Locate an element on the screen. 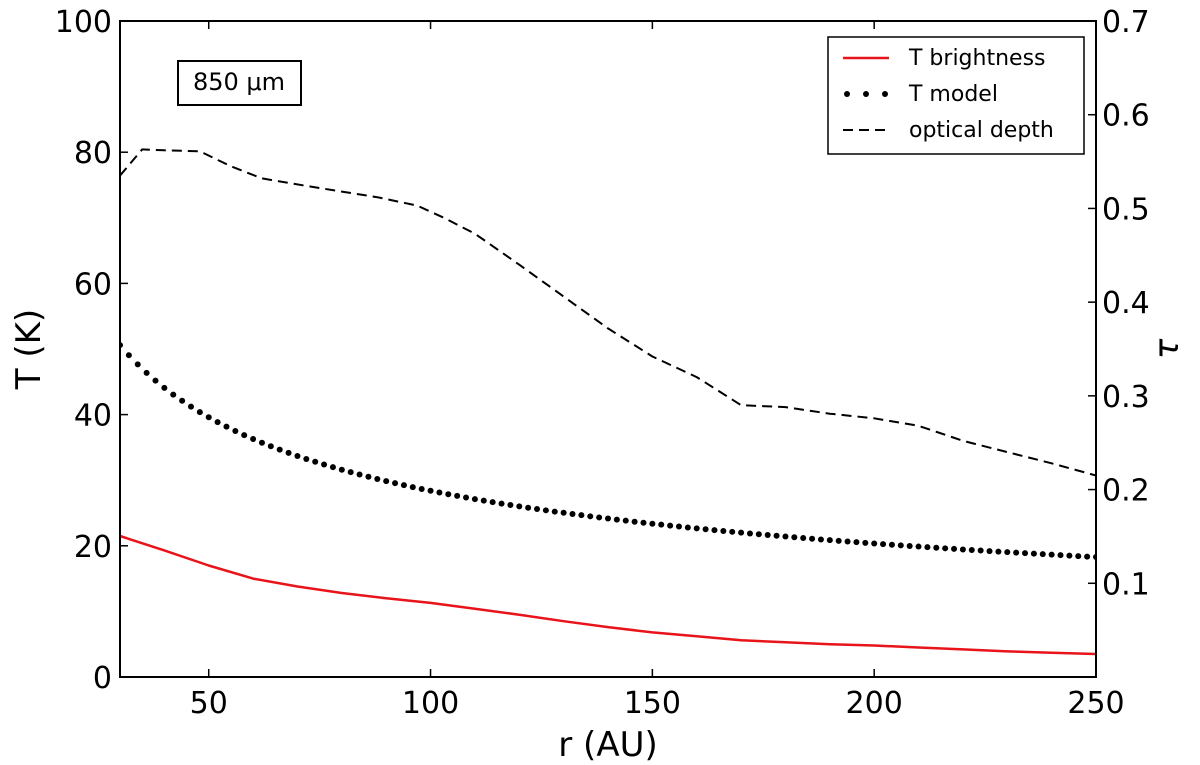 The image size is (1200, 765). series-t-brightness is located at coordinates (608, 595).